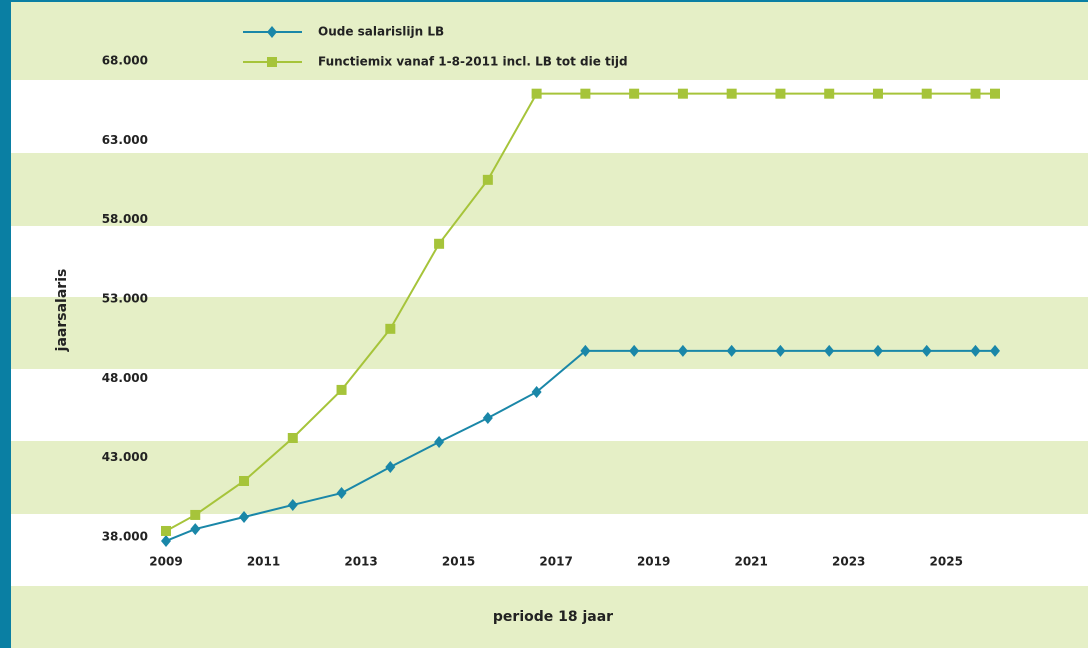 The image size is (1088, 648). Describe the element at coordinates (125, 457) in the screenshot. I see `y-tick-label: 43.000` at that location.